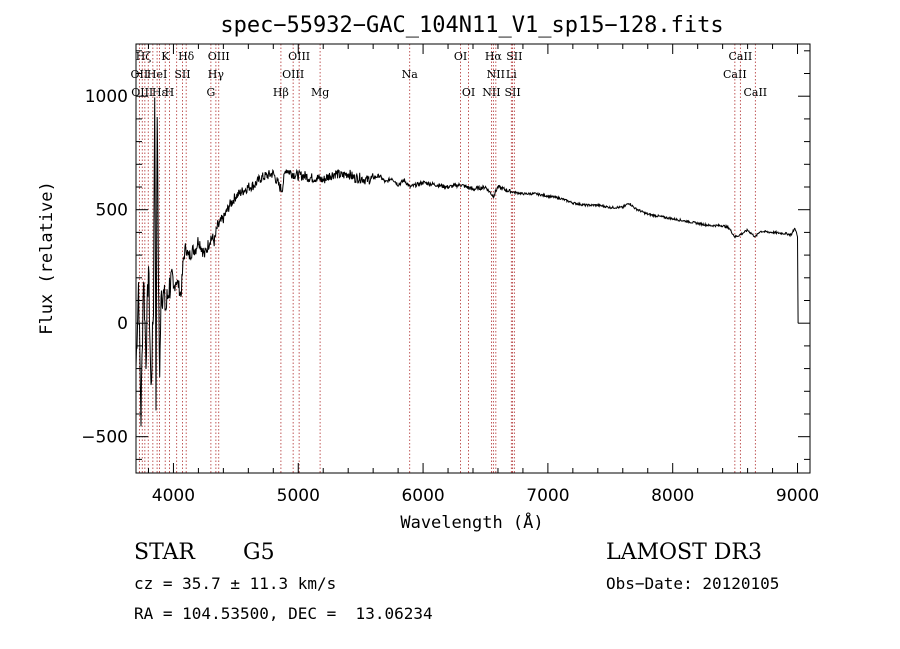 The image size is (900, 649). Describe the element at coordinates (471, 522) in the screenshot. I see `x-axis-label: Wavelength (Å)` at that location.